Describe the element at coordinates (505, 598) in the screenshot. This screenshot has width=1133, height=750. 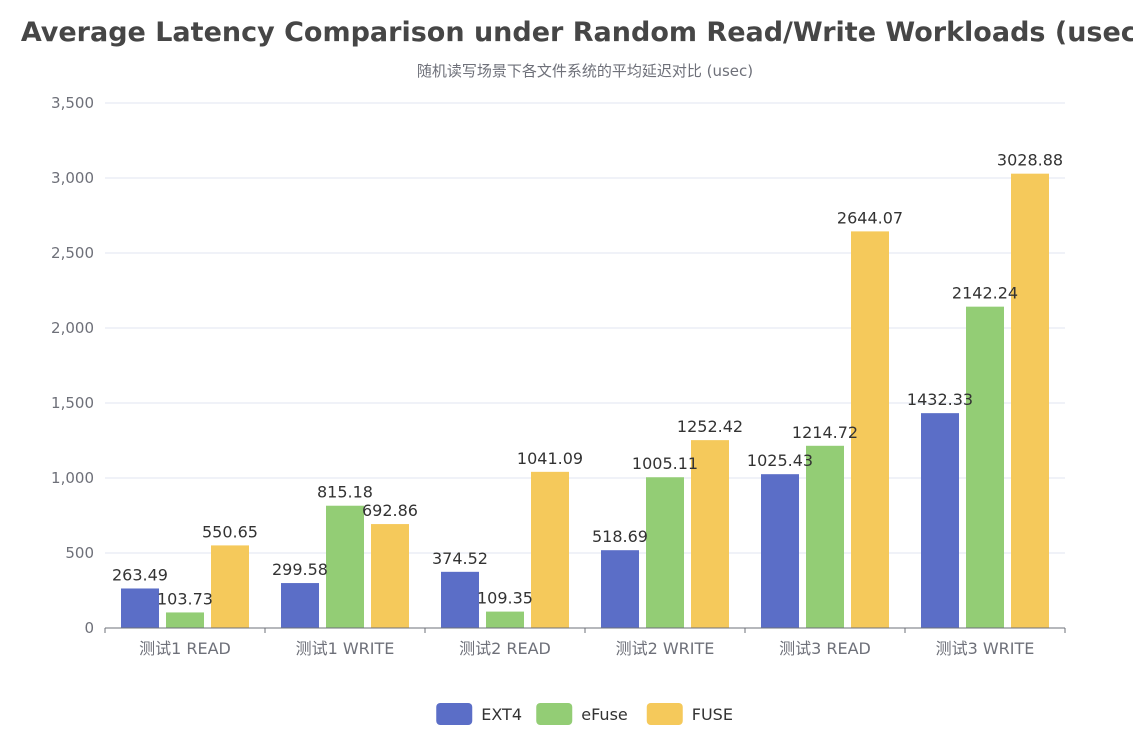
I see `data-label: 109.35` at that location.